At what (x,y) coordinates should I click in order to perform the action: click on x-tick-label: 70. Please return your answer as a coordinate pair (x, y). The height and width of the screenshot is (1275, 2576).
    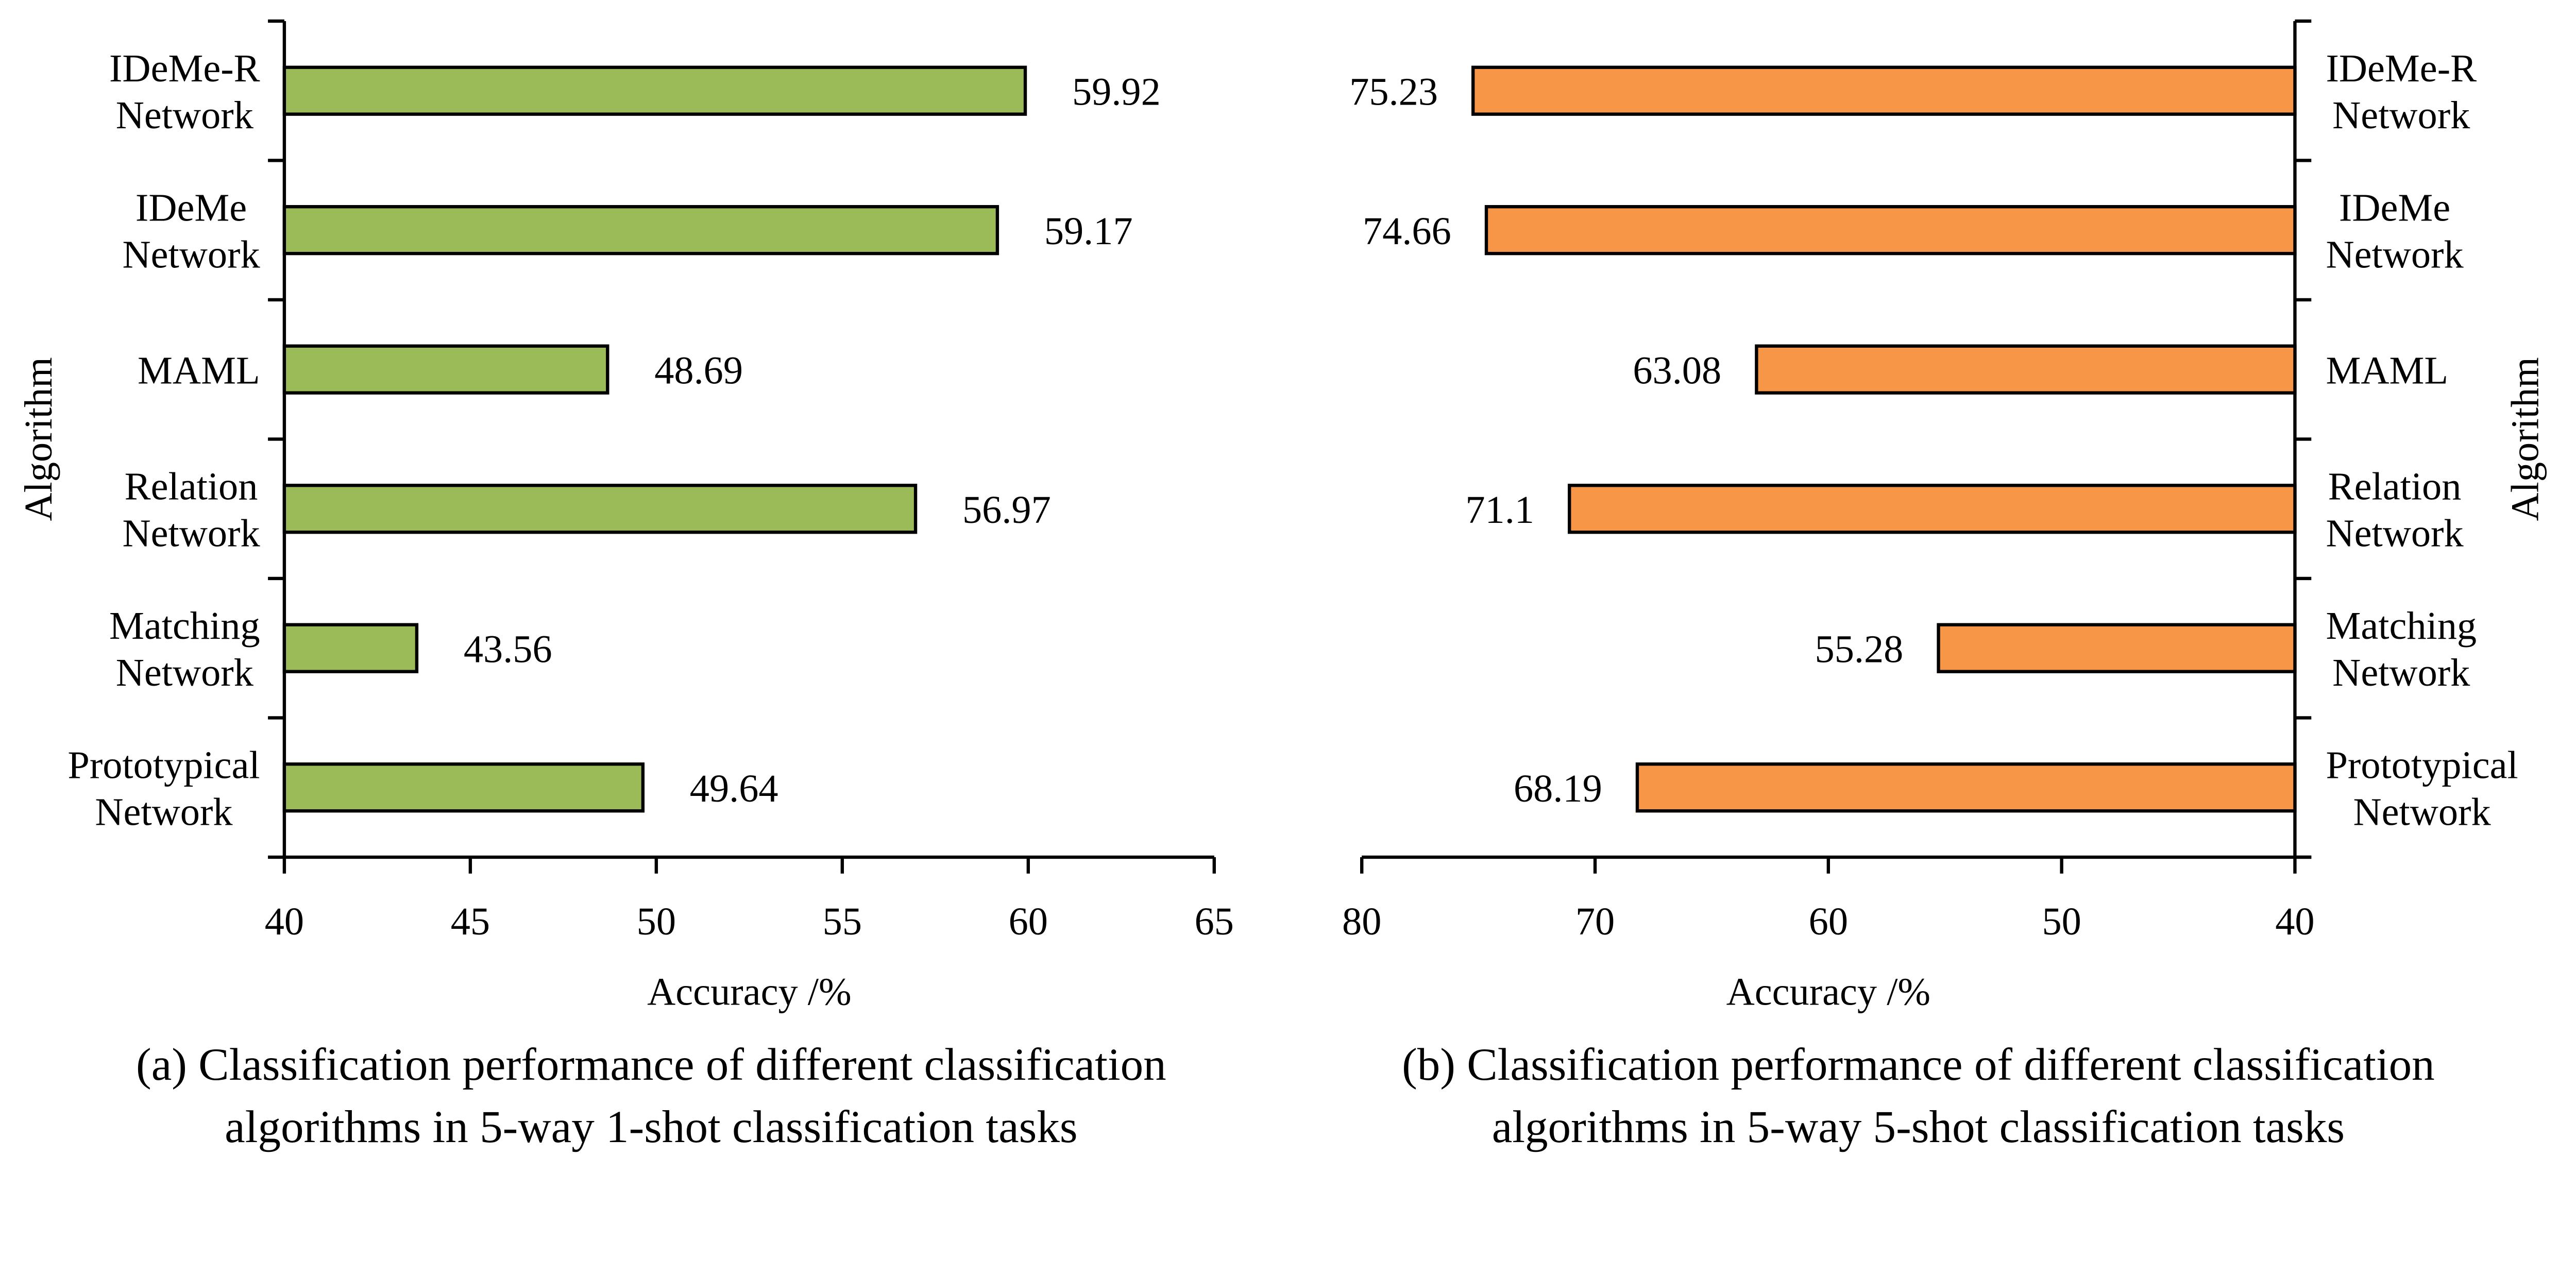
    Looking at the image, I should click on (1595, 921).